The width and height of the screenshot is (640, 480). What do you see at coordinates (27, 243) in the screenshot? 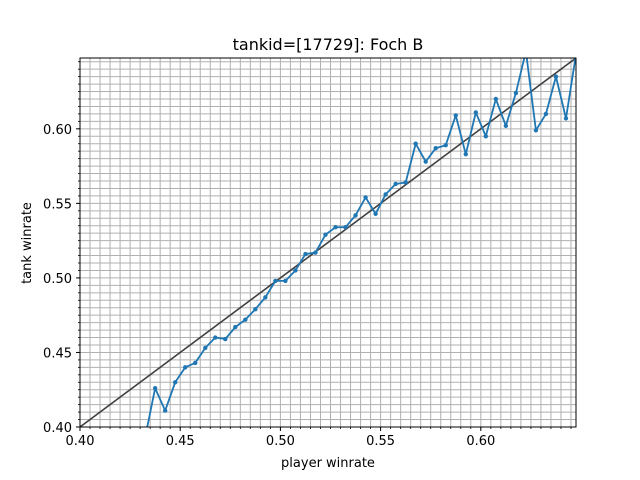
I see `y-axis-label: tank winrate` at bounding box center [27, 243].